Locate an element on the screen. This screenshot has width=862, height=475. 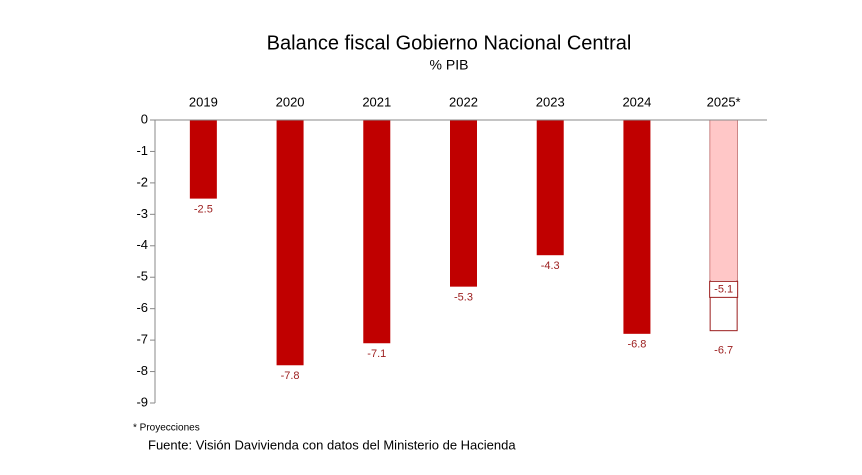
value-label-box is located at coordinates (724, 289).